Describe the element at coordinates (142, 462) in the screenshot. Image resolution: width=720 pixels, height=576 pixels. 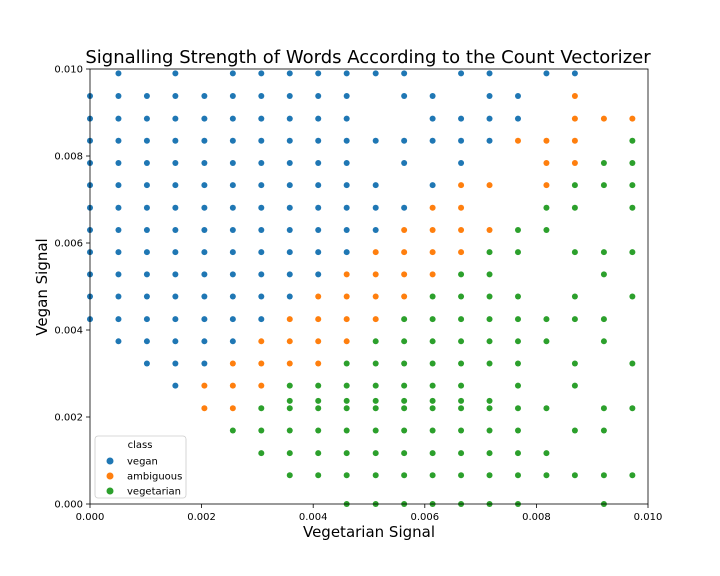
I see `legend-label-vegan: vegan` at that location.